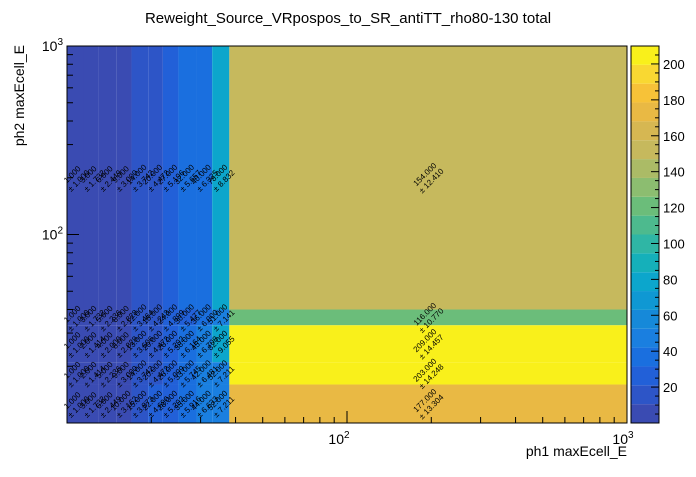 The image size is (696, 477). What do you see at coordinates (674, 64) in the screenshot?
I see `colorbar-tick-label: 200` at bounding box center [674, 64].